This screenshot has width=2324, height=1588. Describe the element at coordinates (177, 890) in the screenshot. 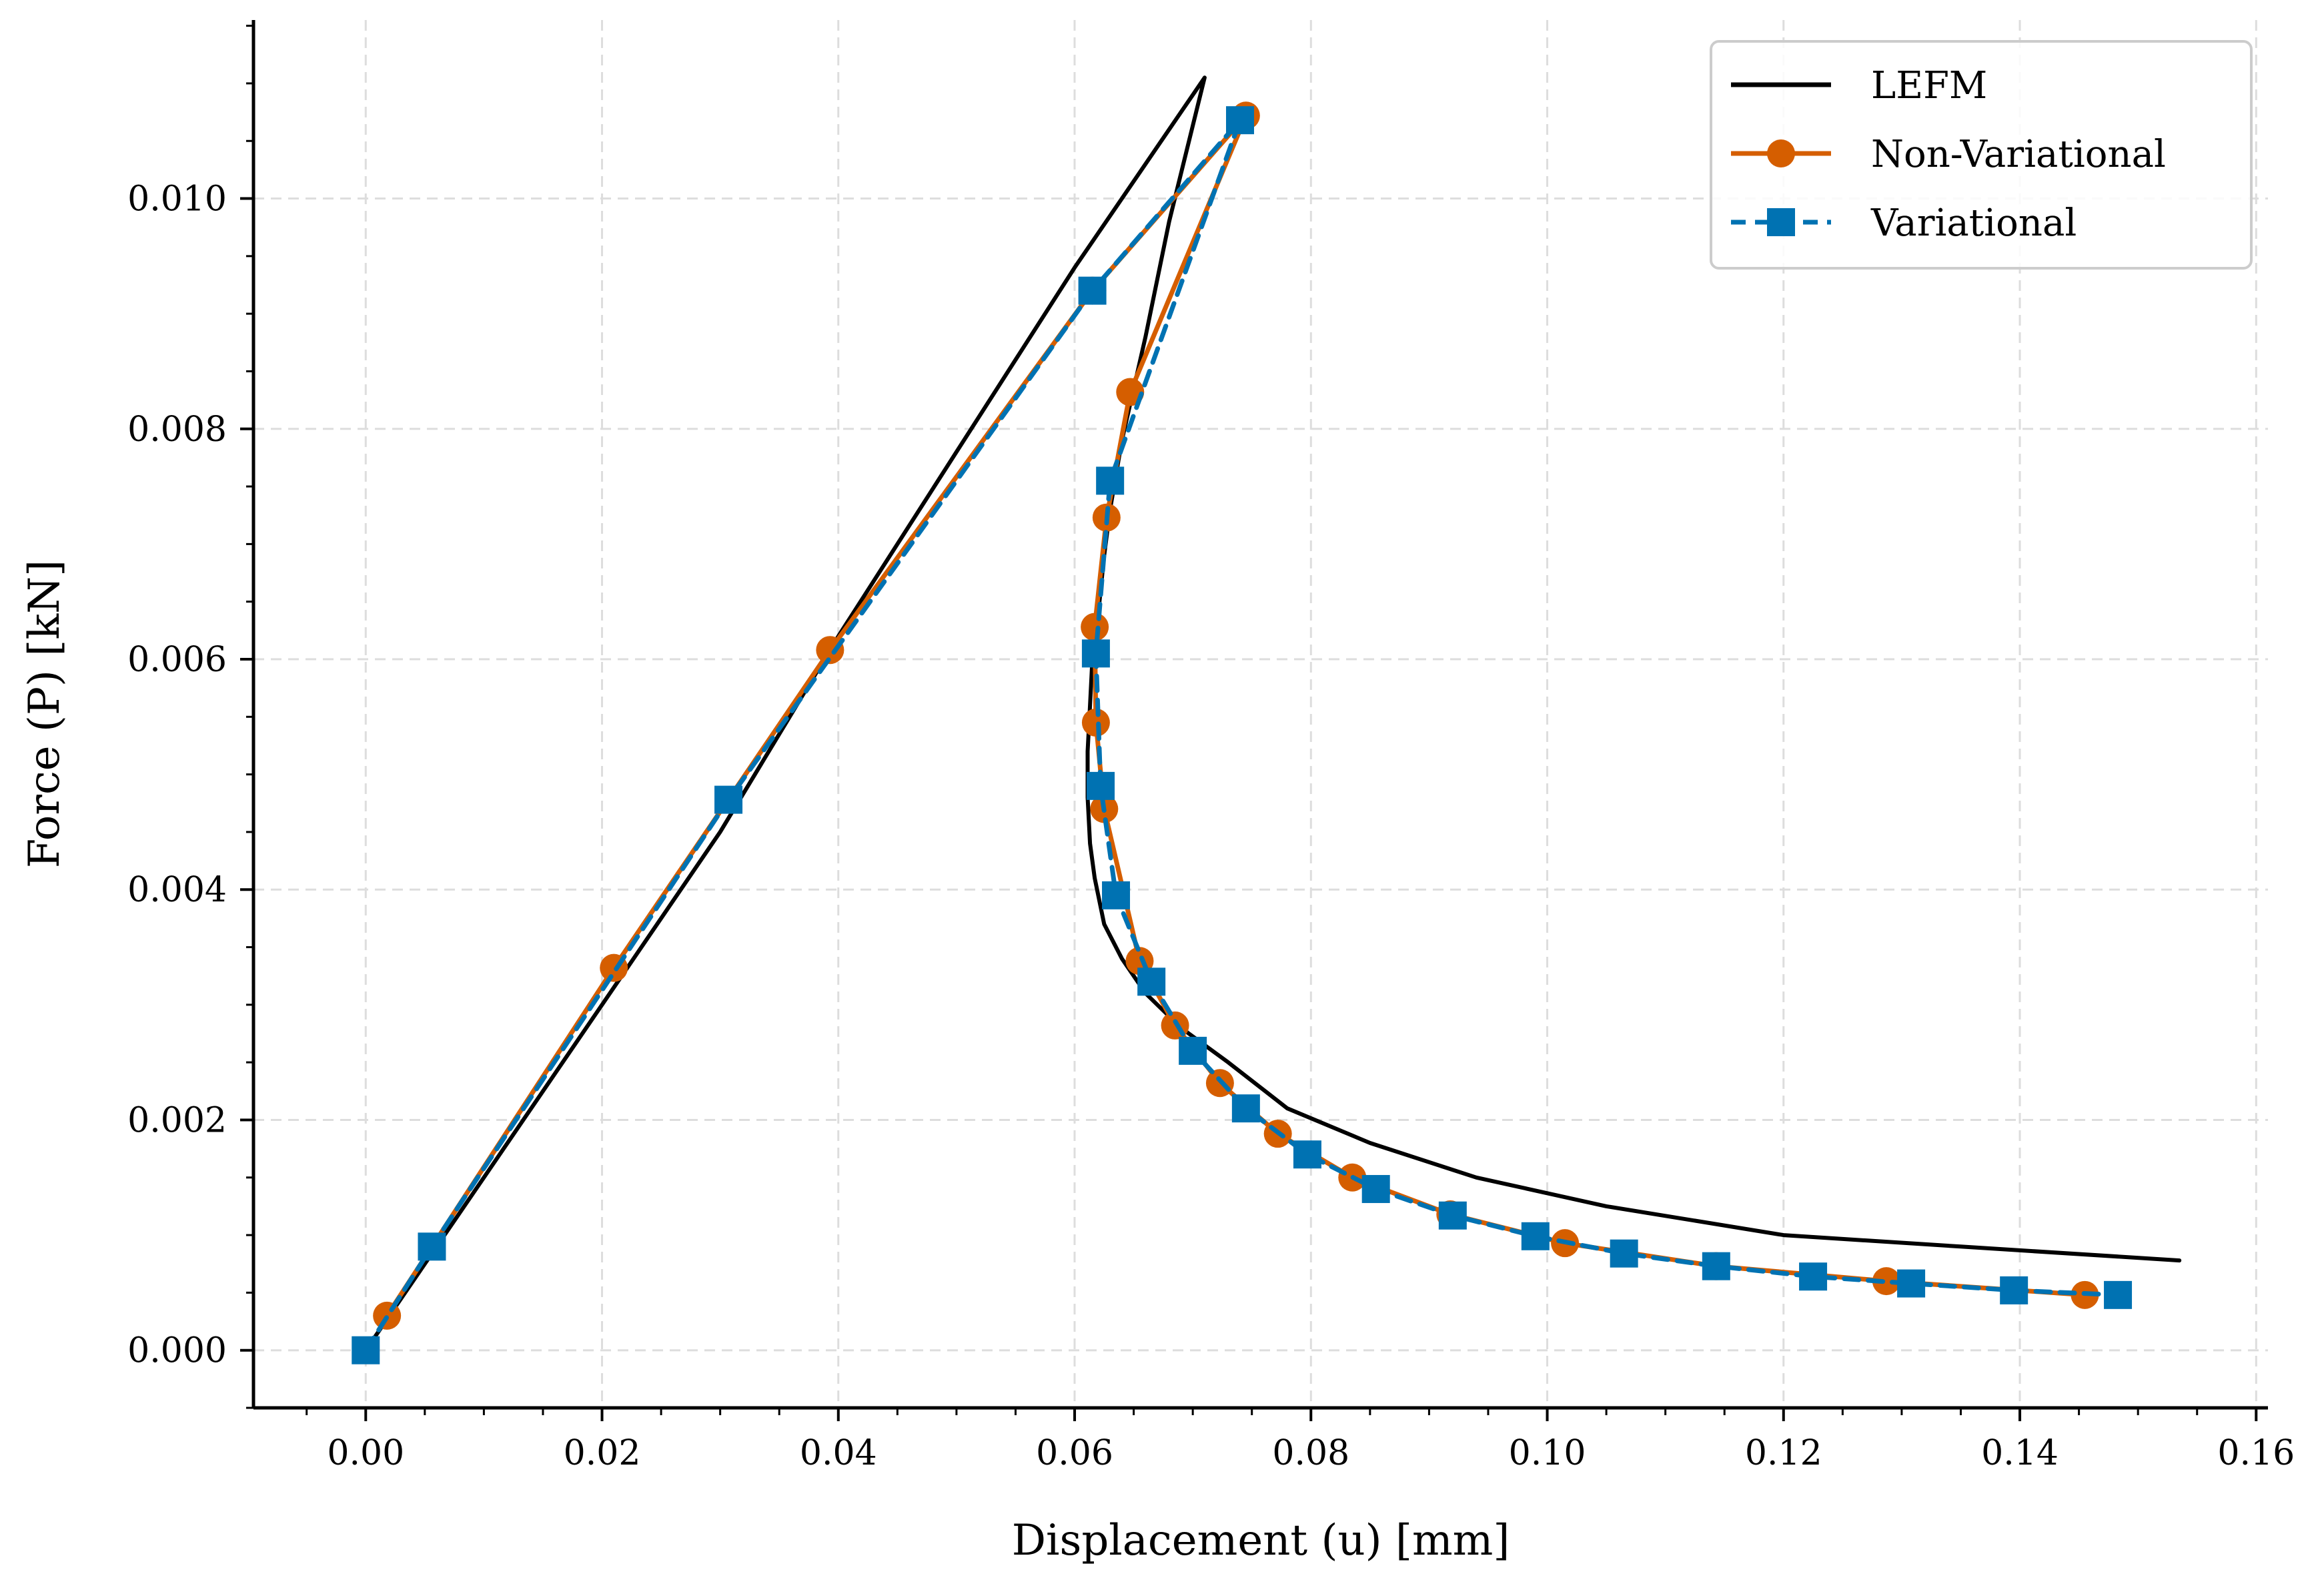

I see `y-tick-label: 0.004` at that location.